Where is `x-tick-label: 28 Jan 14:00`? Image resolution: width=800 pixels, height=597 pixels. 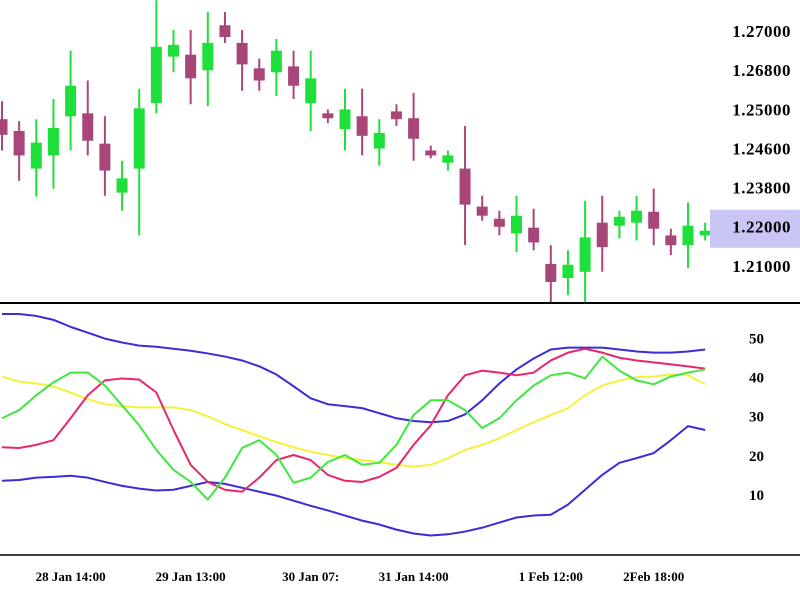 x-tick-label: 28 Jan 14:00 is located at coordinates (71, 576).